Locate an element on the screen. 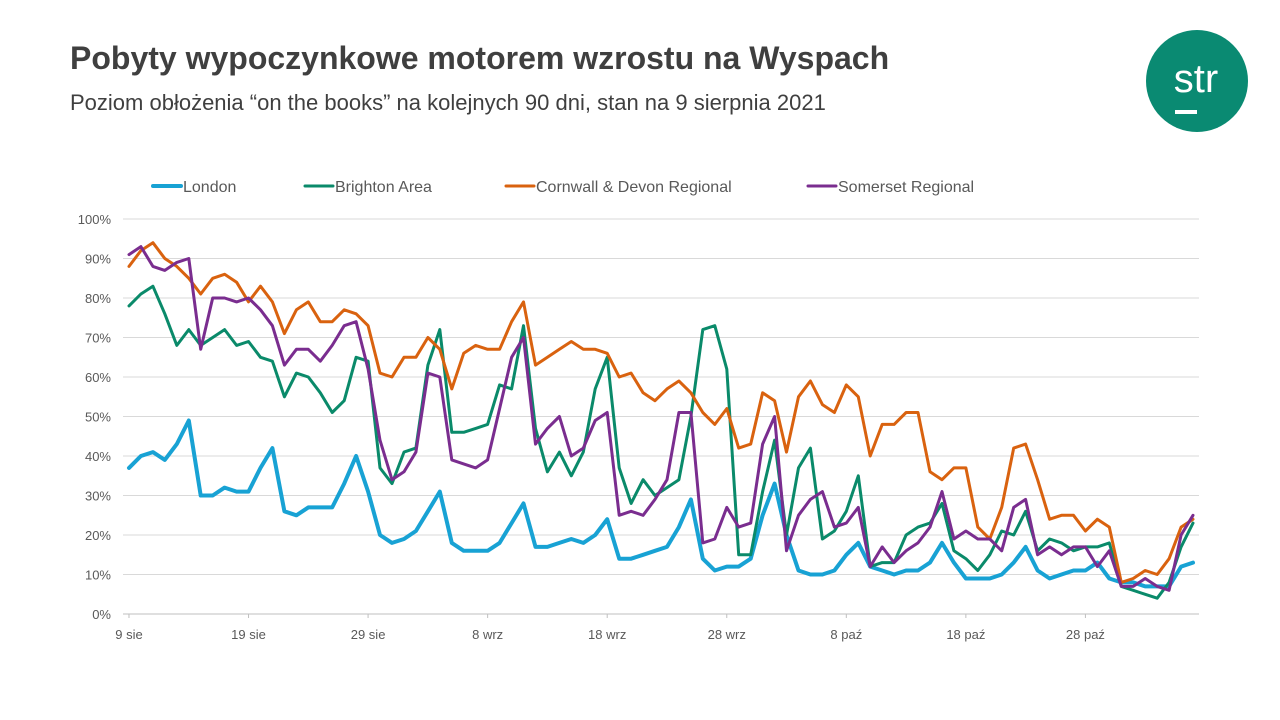 The width and height of the screenshot is (1280, 720). x-tick-label: 18 paź is located at coordinates (965, 634).